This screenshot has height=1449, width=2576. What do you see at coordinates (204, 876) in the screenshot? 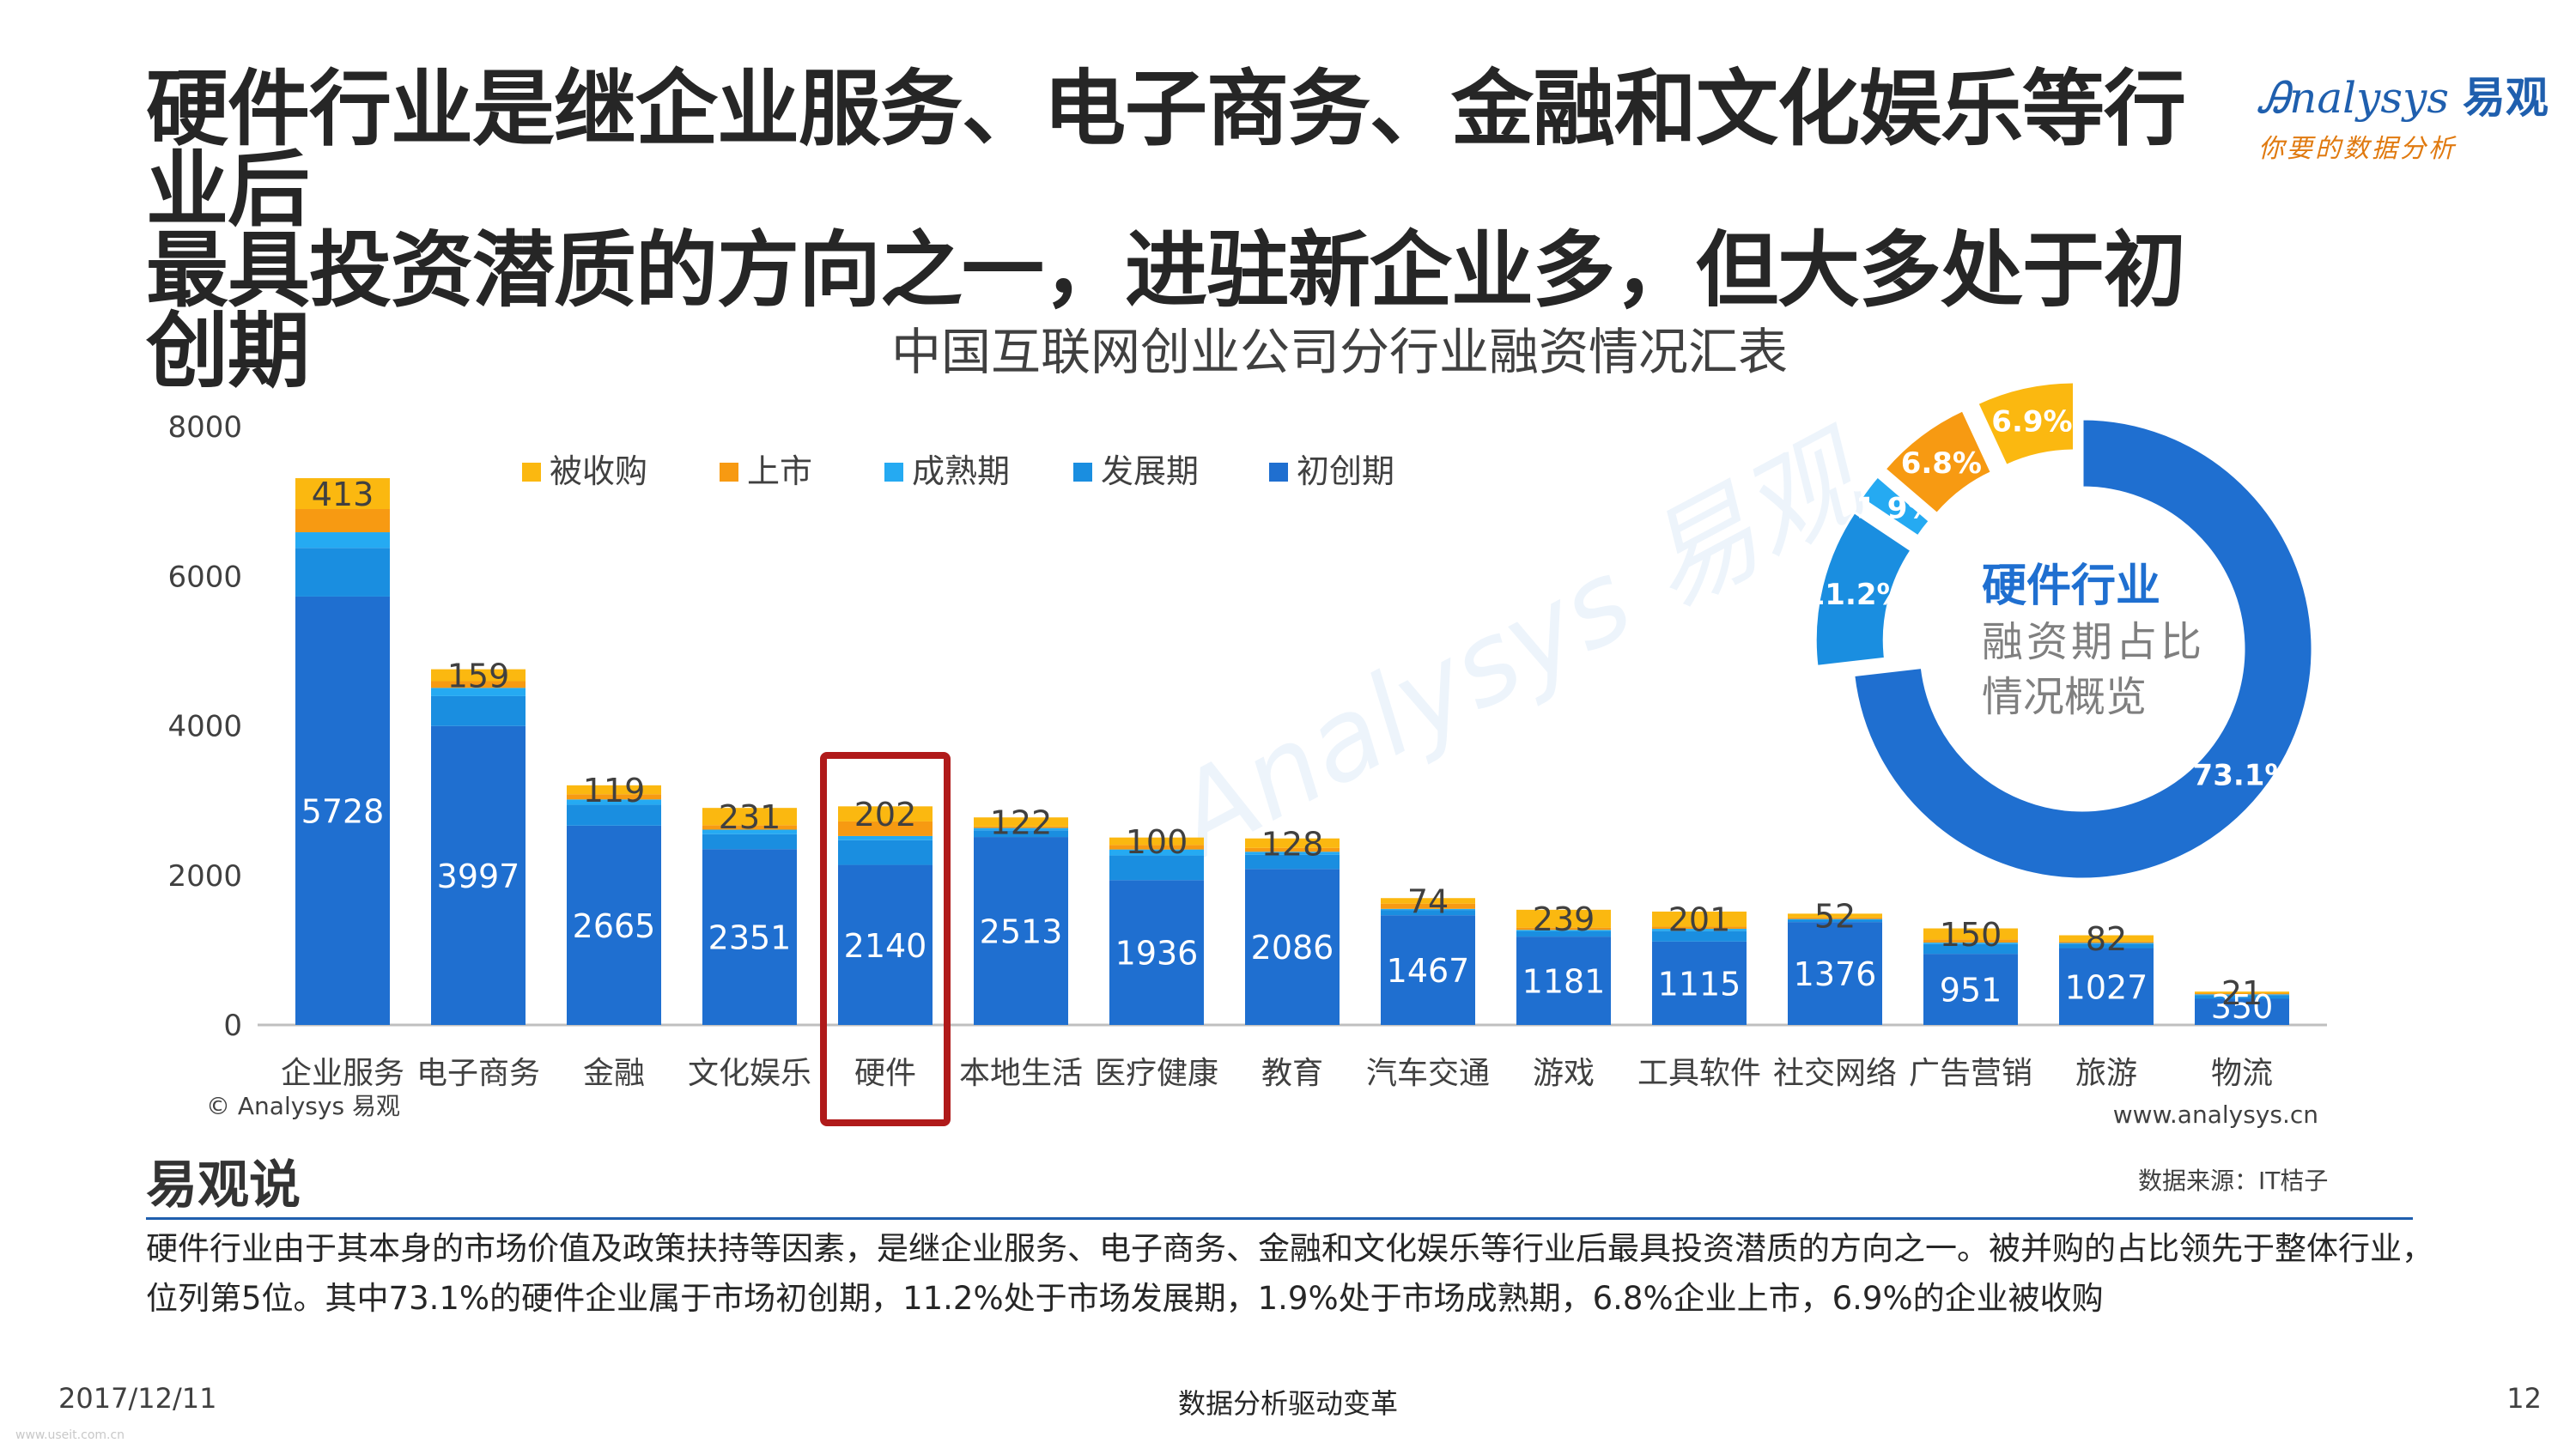
I see `y-tick-label: 2000` at bounding box center [204, 876].